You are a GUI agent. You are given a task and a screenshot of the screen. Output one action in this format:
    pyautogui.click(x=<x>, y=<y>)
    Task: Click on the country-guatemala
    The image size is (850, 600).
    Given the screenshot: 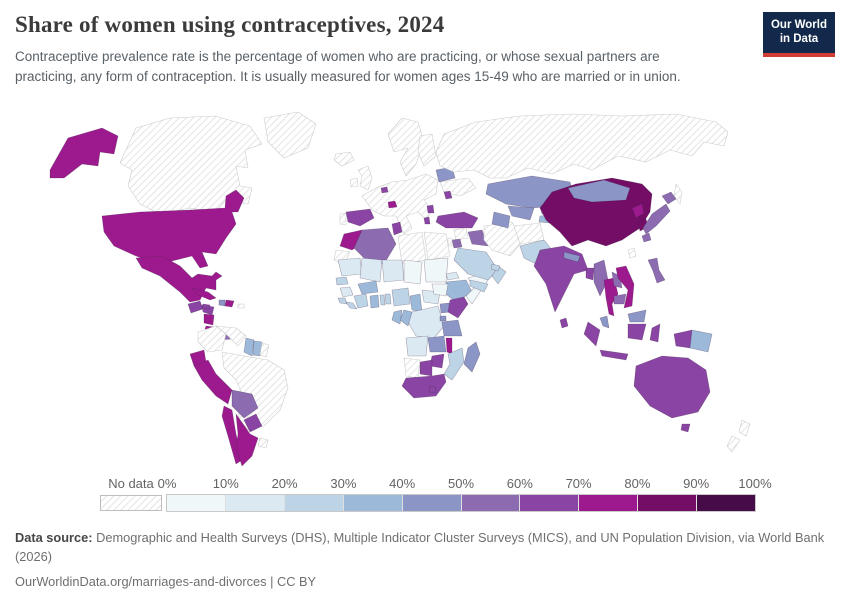 What is the action you would take?
    pyautogui.click(x=195, y=307)
    